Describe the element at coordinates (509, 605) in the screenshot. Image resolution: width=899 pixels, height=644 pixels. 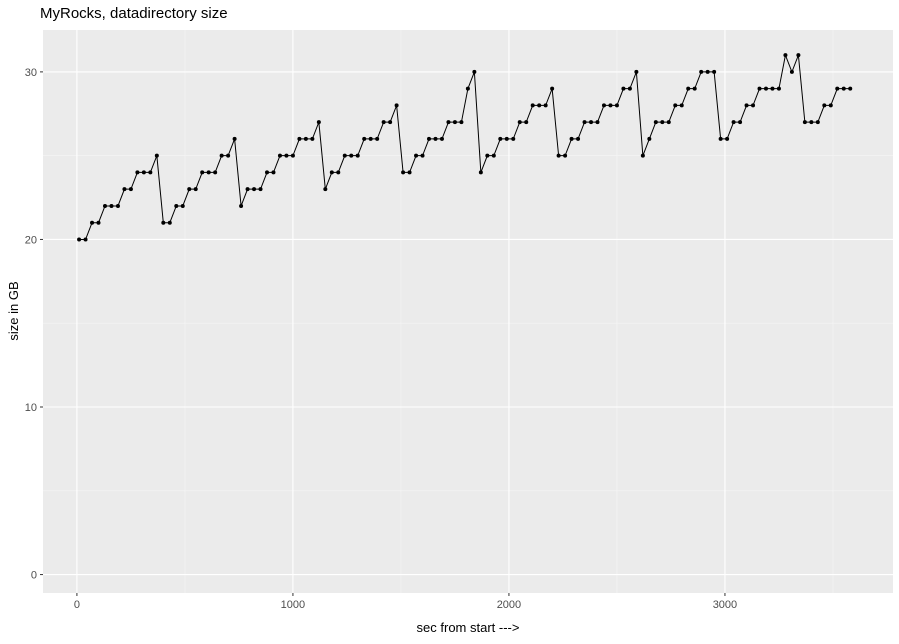
I see `x-tick-label: 2000` at that location.